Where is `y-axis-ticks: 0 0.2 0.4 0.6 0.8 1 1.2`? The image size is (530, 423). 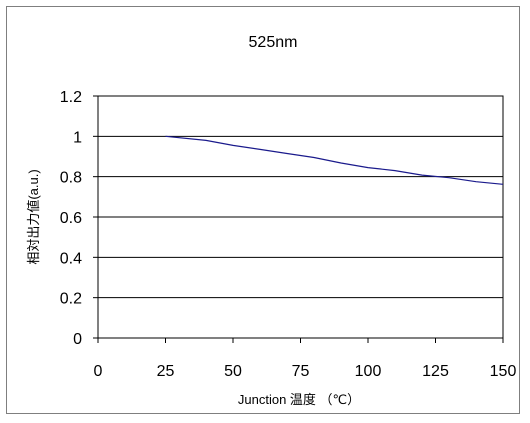
y-axis-ticks: 0 0.2 0.4 0.6 0.8 1 1.2 is located at coordinates (79, 218).